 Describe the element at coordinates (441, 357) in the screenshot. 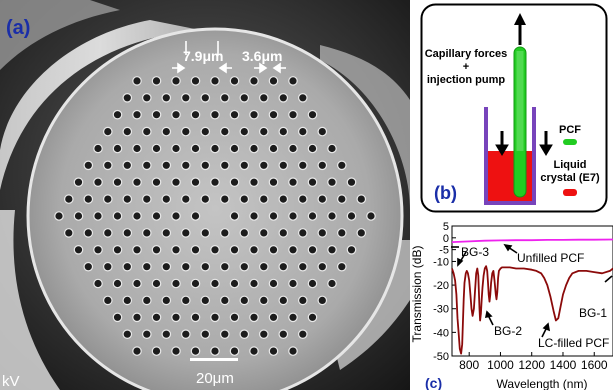

I see `y-tick-label: -50` at that location.